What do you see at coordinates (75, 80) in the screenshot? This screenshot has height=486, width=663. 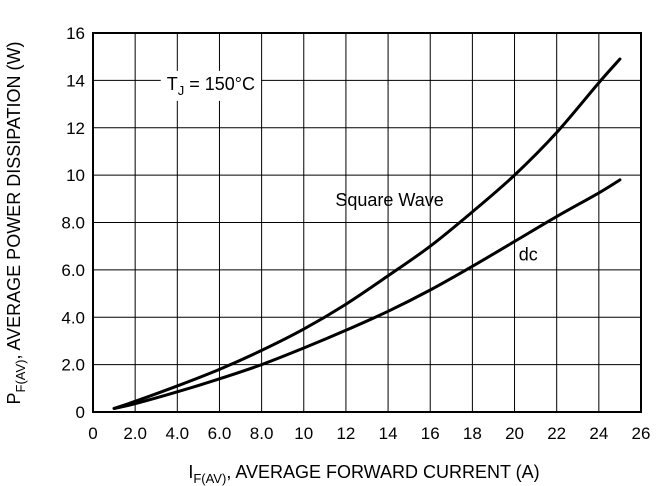 I see `y-tick-label: 14` at bounding box center [75, 80].